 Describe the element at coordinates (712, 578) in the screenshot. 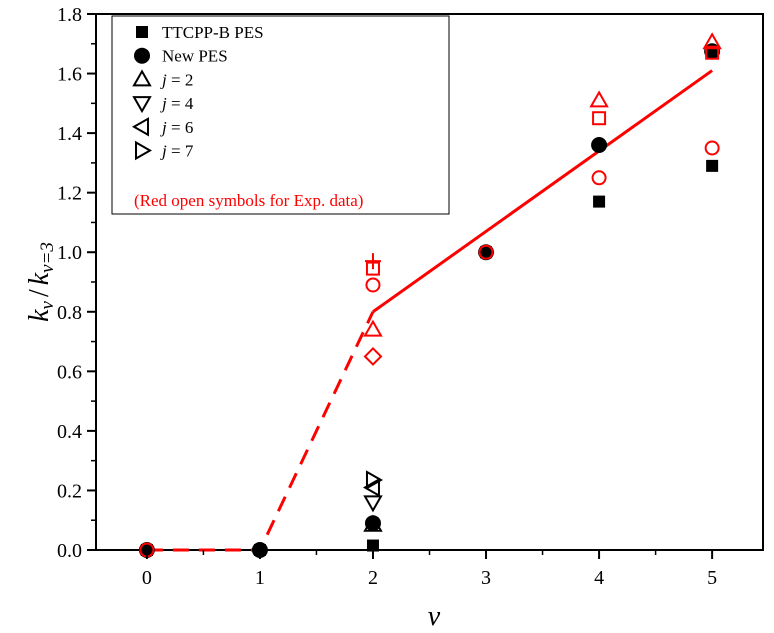

I see `x-tick-label: 5` at that location.